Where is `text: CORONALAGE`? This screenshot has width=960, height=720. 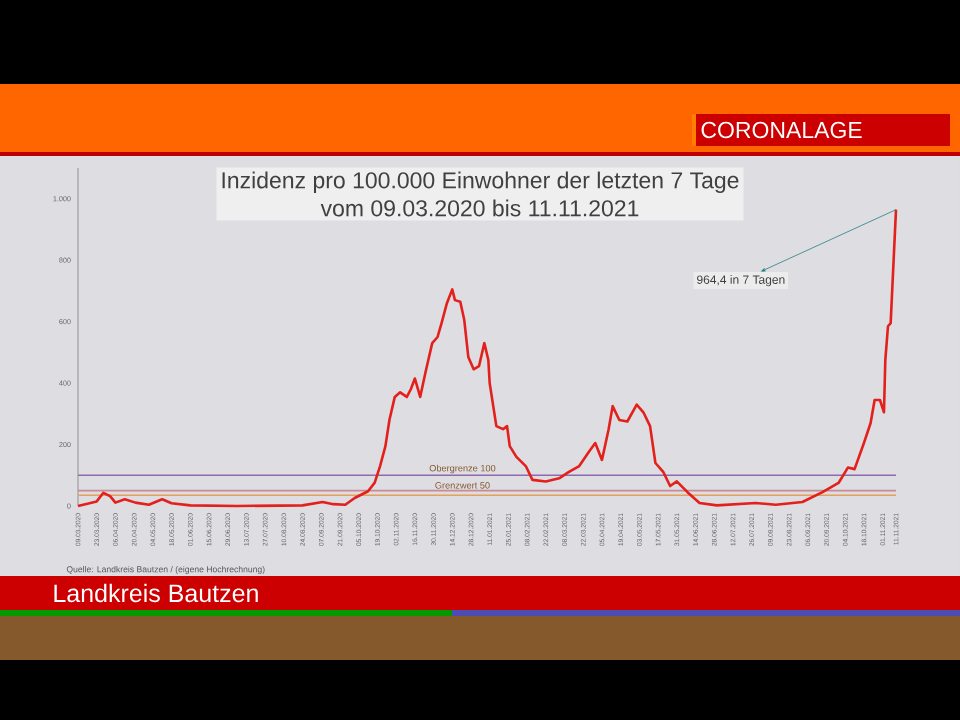 text: CORONALAGE is located at coordinates (781, 130).